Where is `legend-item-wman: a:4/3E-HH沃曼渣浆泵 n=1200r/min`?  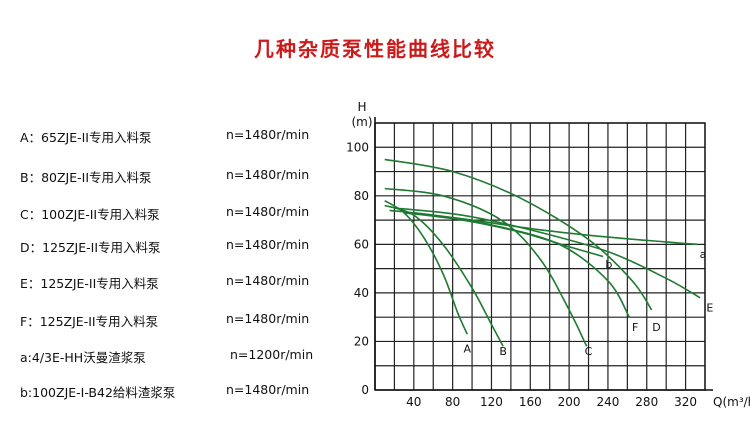 legend-item-wman: a:4/3E-HH沃曼渣浆泵 n=1200r/min is located at coordinates (166, 356).